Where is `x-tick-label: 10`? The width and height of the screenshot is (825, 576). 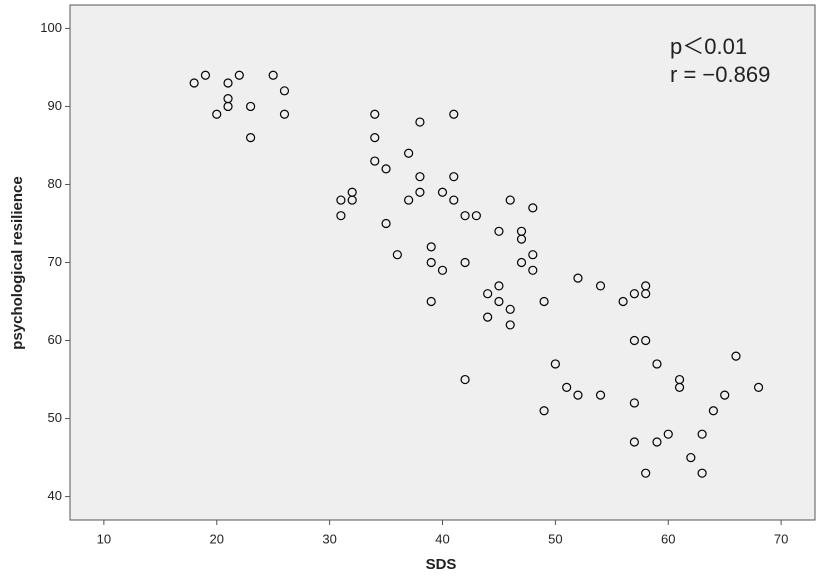 x-tick-label: 10 is located at coordinates (104, 538).